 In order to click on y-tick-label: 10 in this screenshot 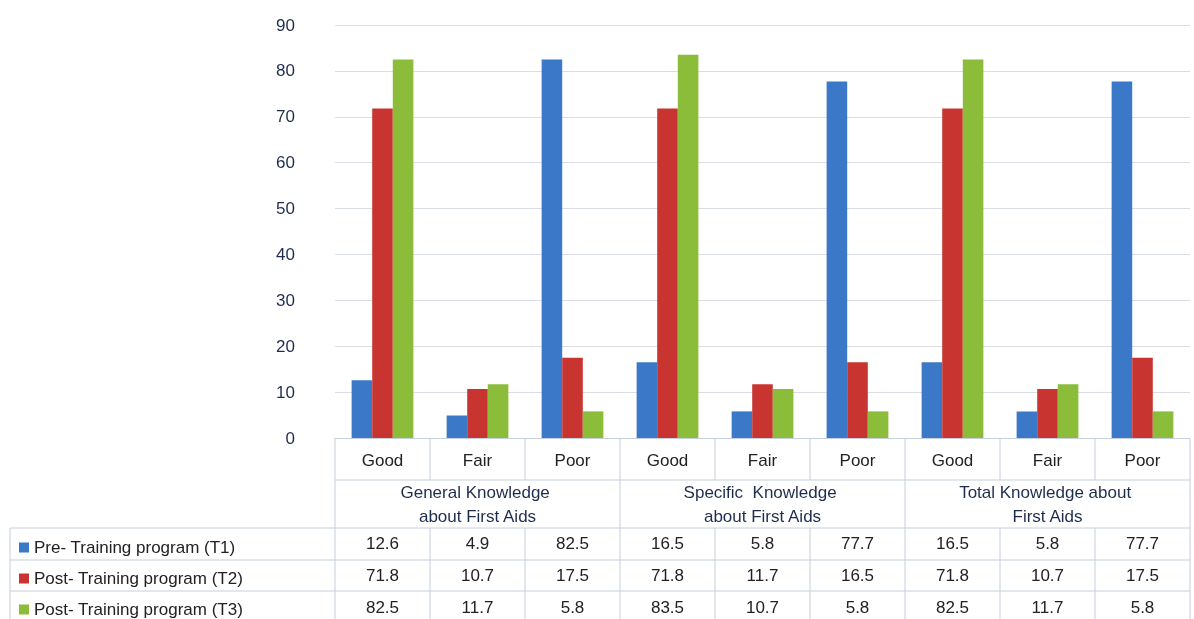, I will do `click(285, 392)`.